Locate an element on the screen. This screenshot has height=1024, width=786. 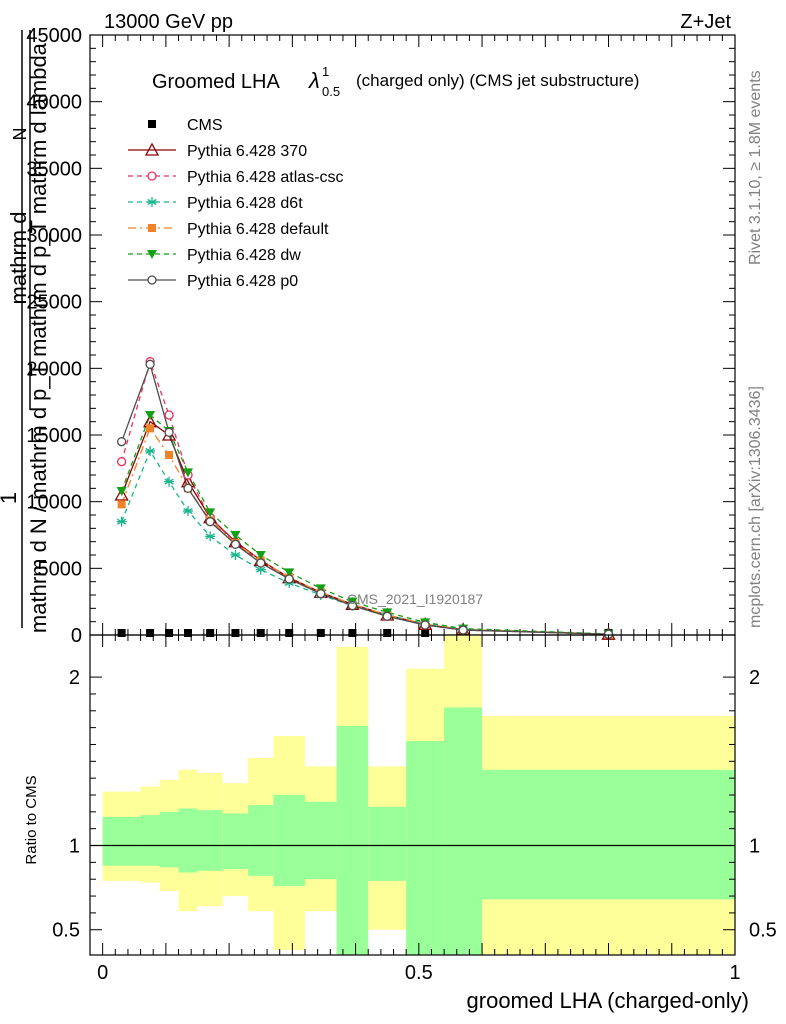
legend-label-p370: Pythia 6.428 370 is located at coordinates (247, 151).